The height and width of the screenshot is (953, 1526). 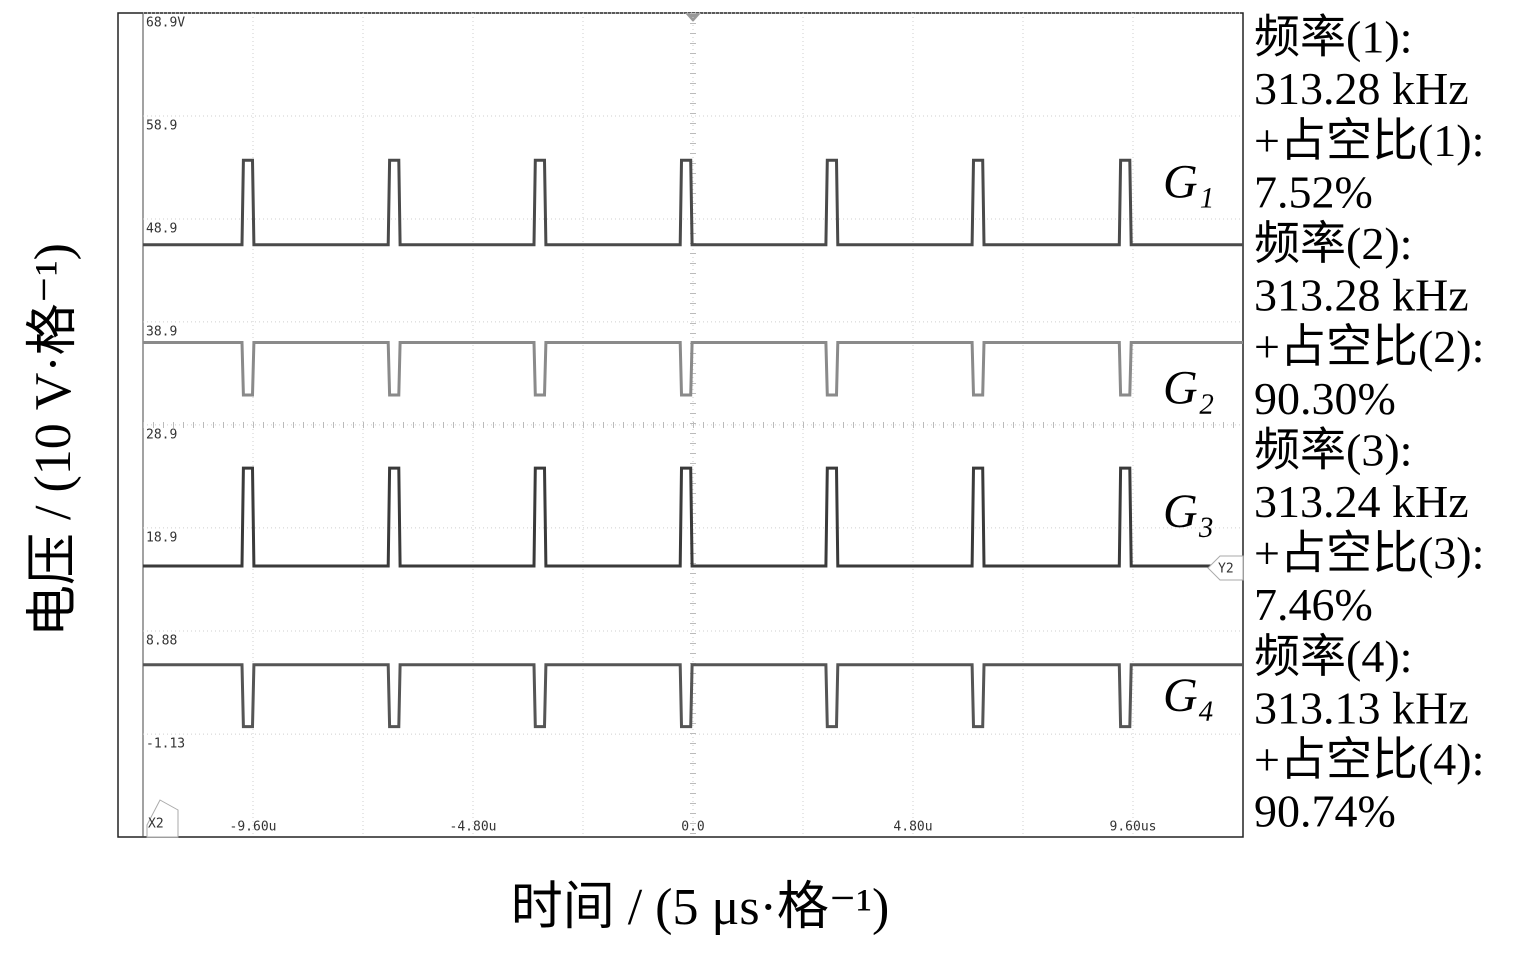 What do you see at coordinates (53, 440) in the screenshot?
I see `y-axis-label: 电压 / (10 V·格⁻¹)` at bounding box center [53, 440].